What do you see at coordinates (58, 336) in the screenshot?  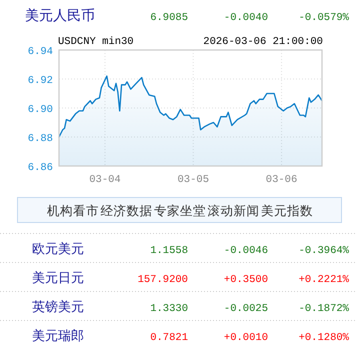 I see `text: 美元瑞郎` at bounding box center [58, 336].